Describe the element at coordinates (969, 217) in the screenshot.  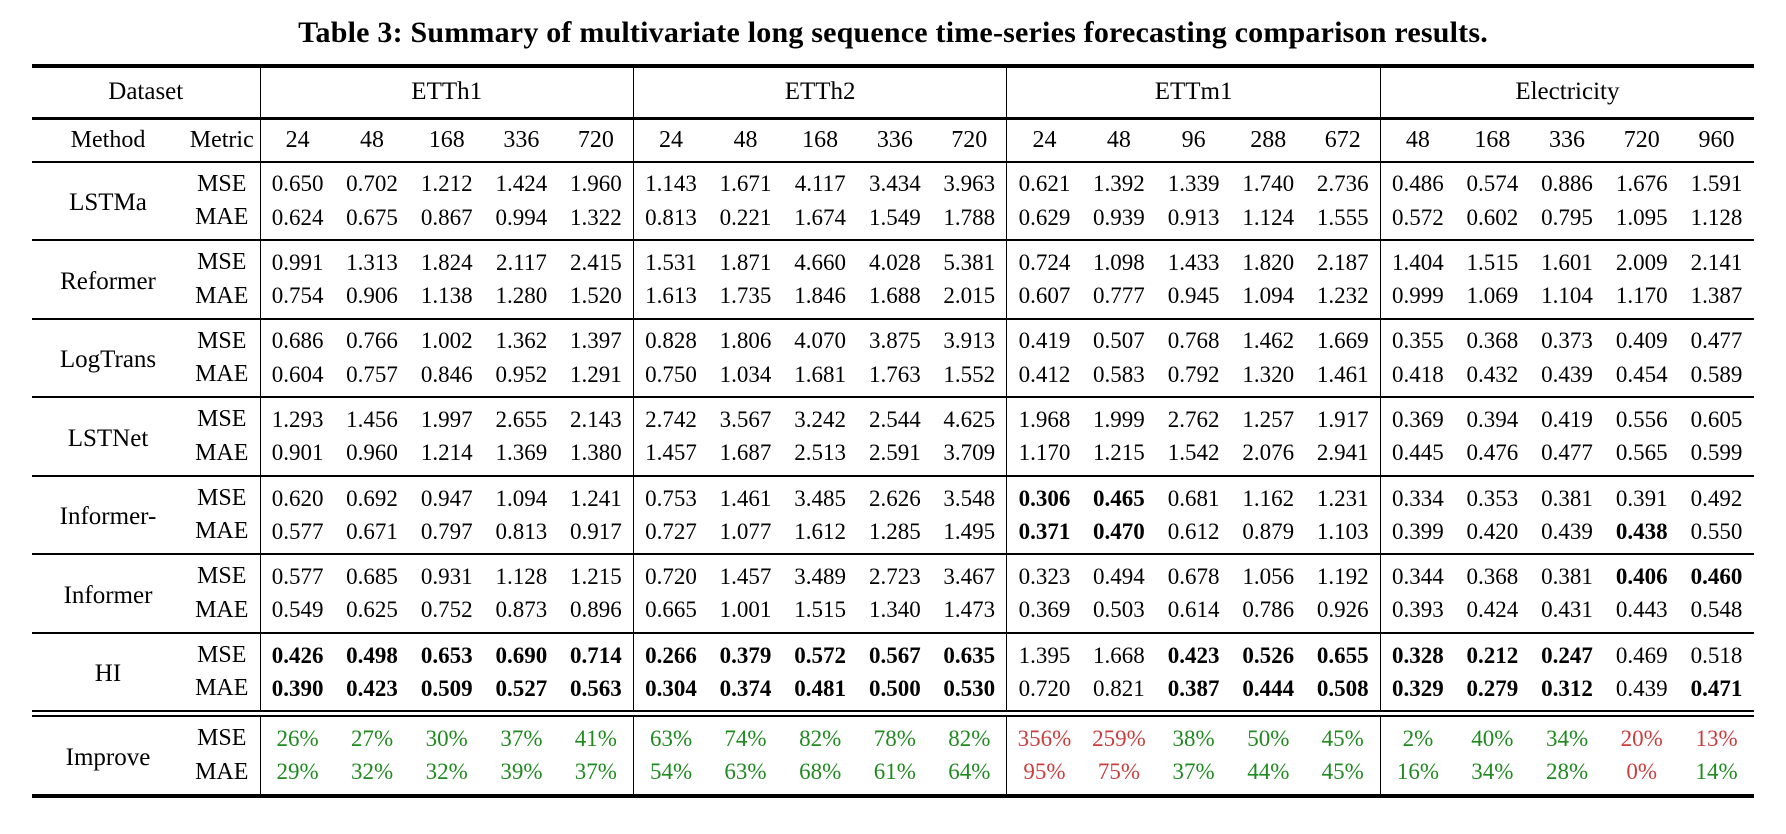
I see `value-cell: 1.788` at that location.